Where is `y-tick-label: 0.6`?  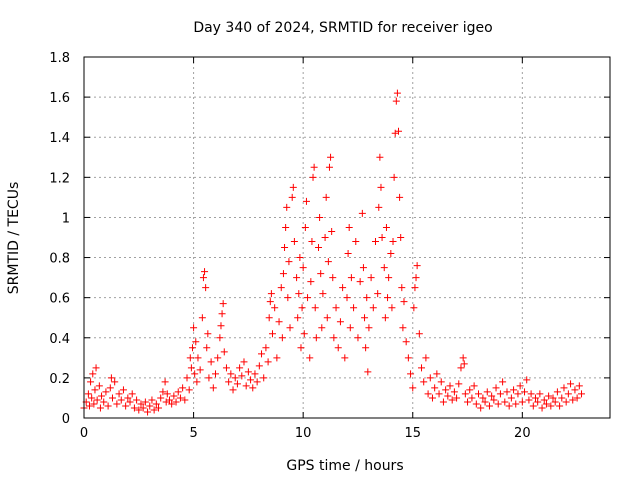 y-tick-label: 0.6 is located at coordinates (59, 299).